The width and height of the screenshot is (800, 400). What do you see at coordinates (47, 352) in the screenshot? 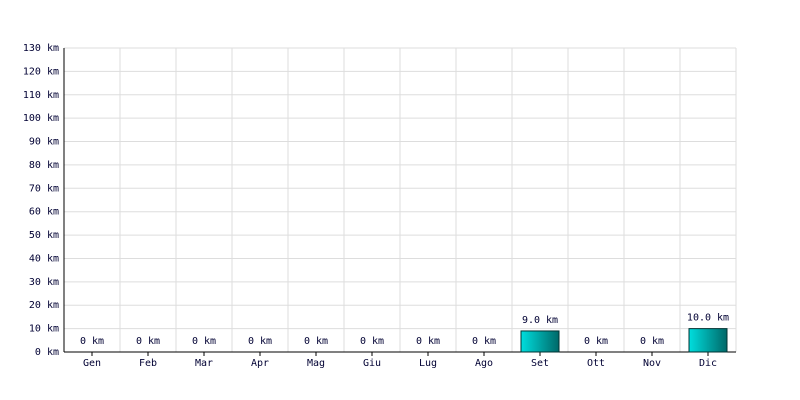
I see `y-tick-label: 0 km` at bounding box center [47, 352].